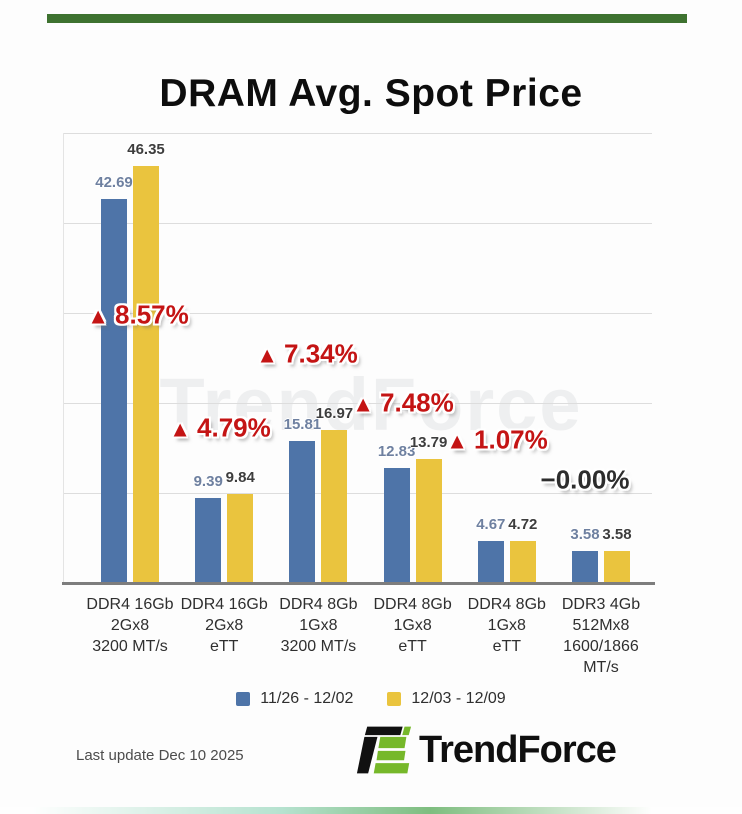 This screenshot has width=742, height=814. What do you see at coordinates (334, 506) in the screenshot?
I see `bar-week2-cat3` at bounding box center [334, 506].